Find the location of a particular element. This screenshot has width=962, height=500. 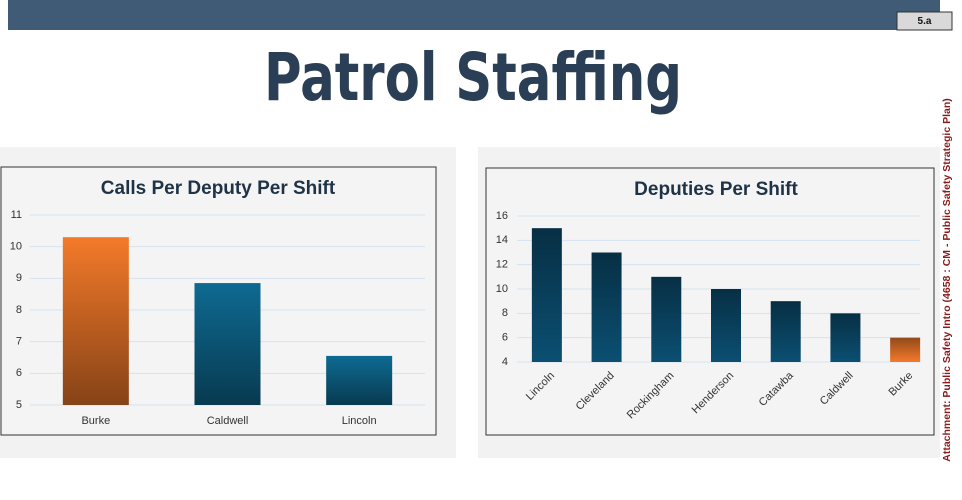

y-tick-label: 5 is located at coordinates (19, 405).